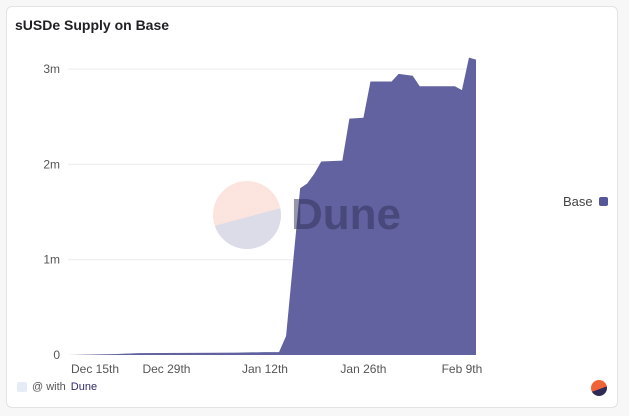 This screenshot has height=416, width=629. I want to click on legend: Base, so click(585, 201).